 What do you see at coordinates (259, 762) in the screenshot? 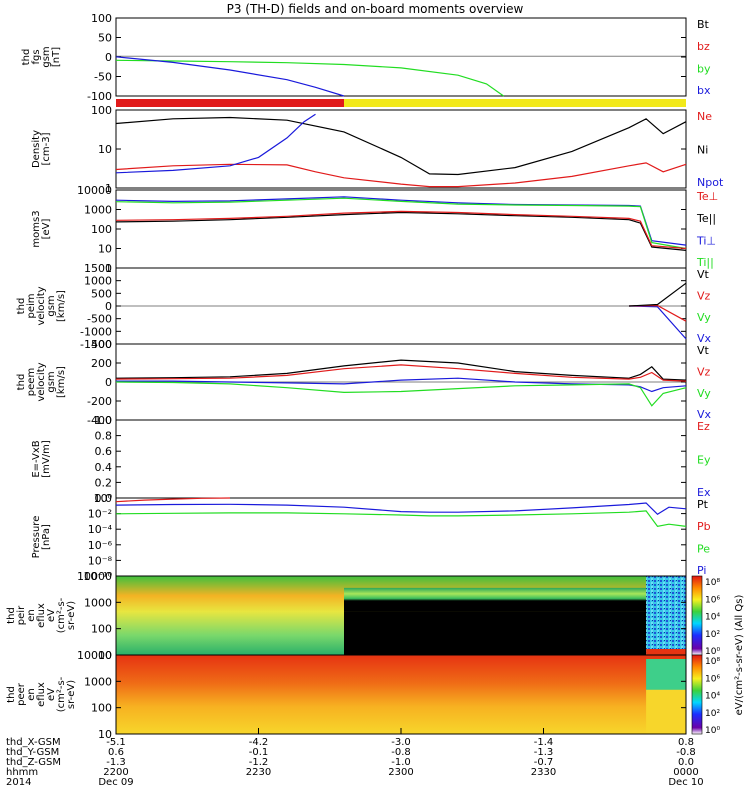
I see `x-tick-label: -1.2` at bounding box center [259, 762].